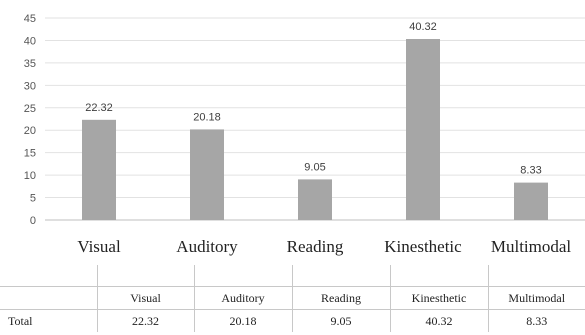 This screenshot has width=585, height=335. What do you see at coordinates (33, 221) in the screenshot?
I see `y-tick-label: 0` at bounding box center [33, 221].